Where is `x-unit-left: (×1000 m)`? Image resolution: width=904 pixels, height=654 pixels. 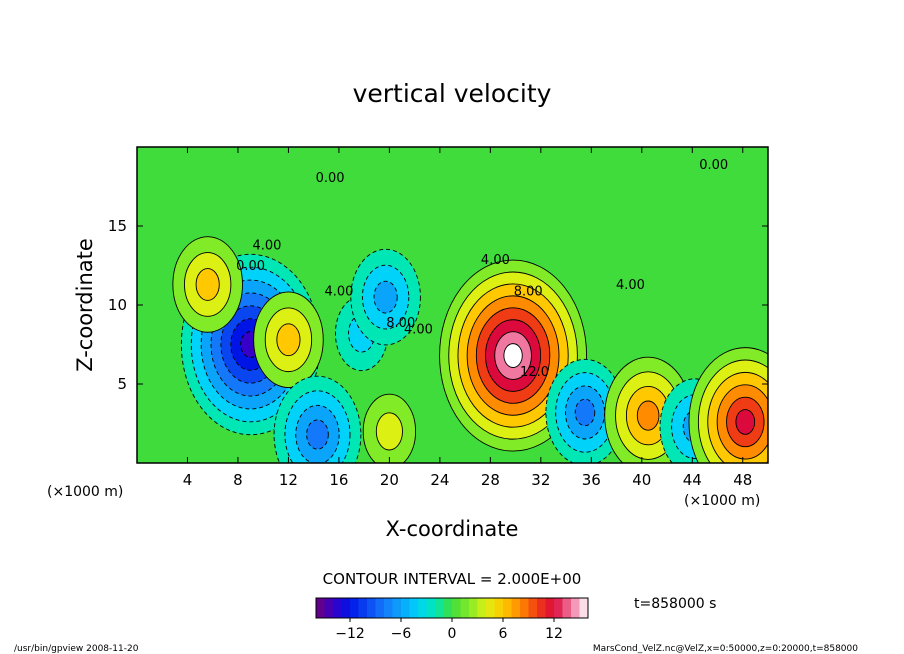 x-unit-left: (×1000 m) is located at coordinates (85, 492).